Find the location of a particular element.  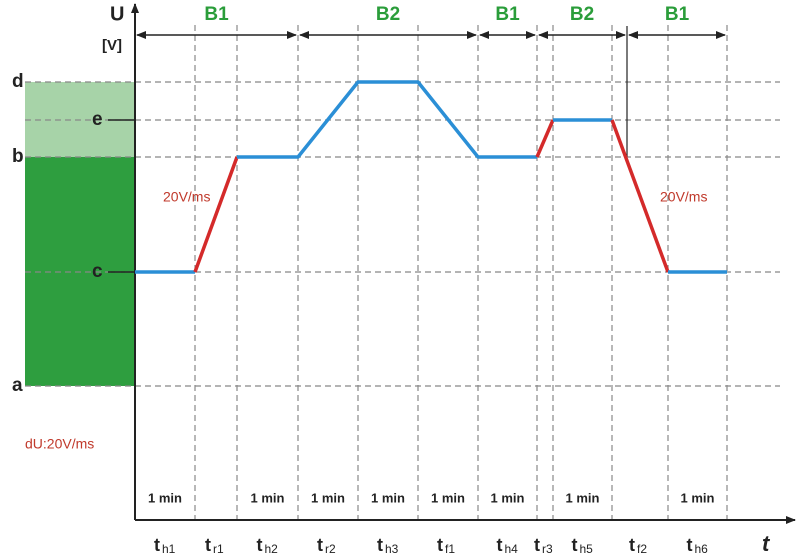

y-axis-unit: [V] is located at coordinates (112, 45).